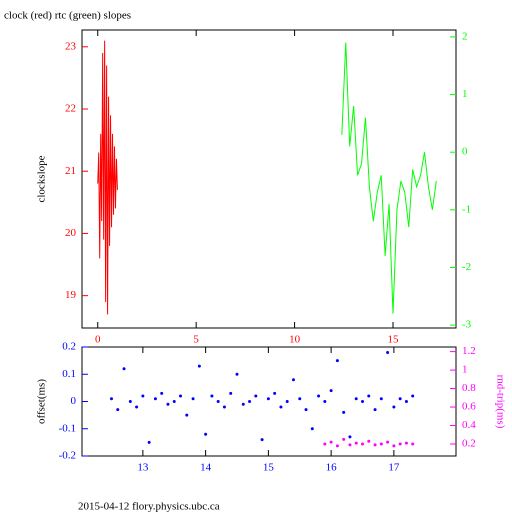  I want to click on y-axis-label: offset(ms), so click(42, 401).